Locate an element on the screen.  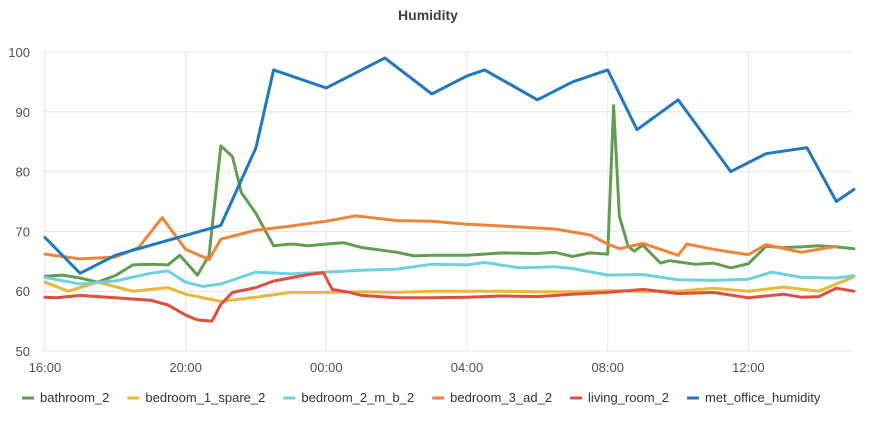
legend-label: bedroom_3_ad_2 is located at coordinates (501, 397).